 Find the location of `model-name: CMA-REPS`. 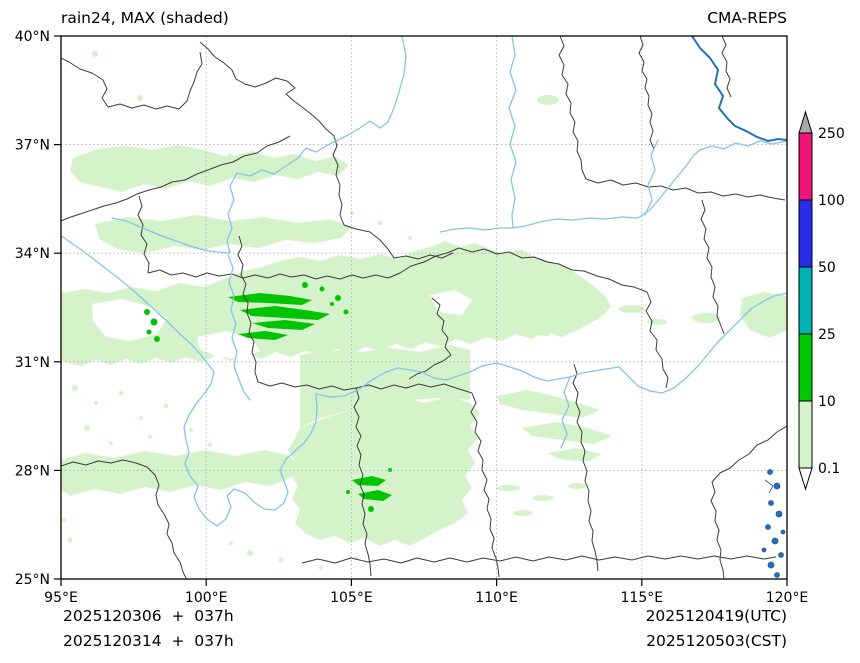

model-name: CMA-REPS is located at coordinates (747, 18).